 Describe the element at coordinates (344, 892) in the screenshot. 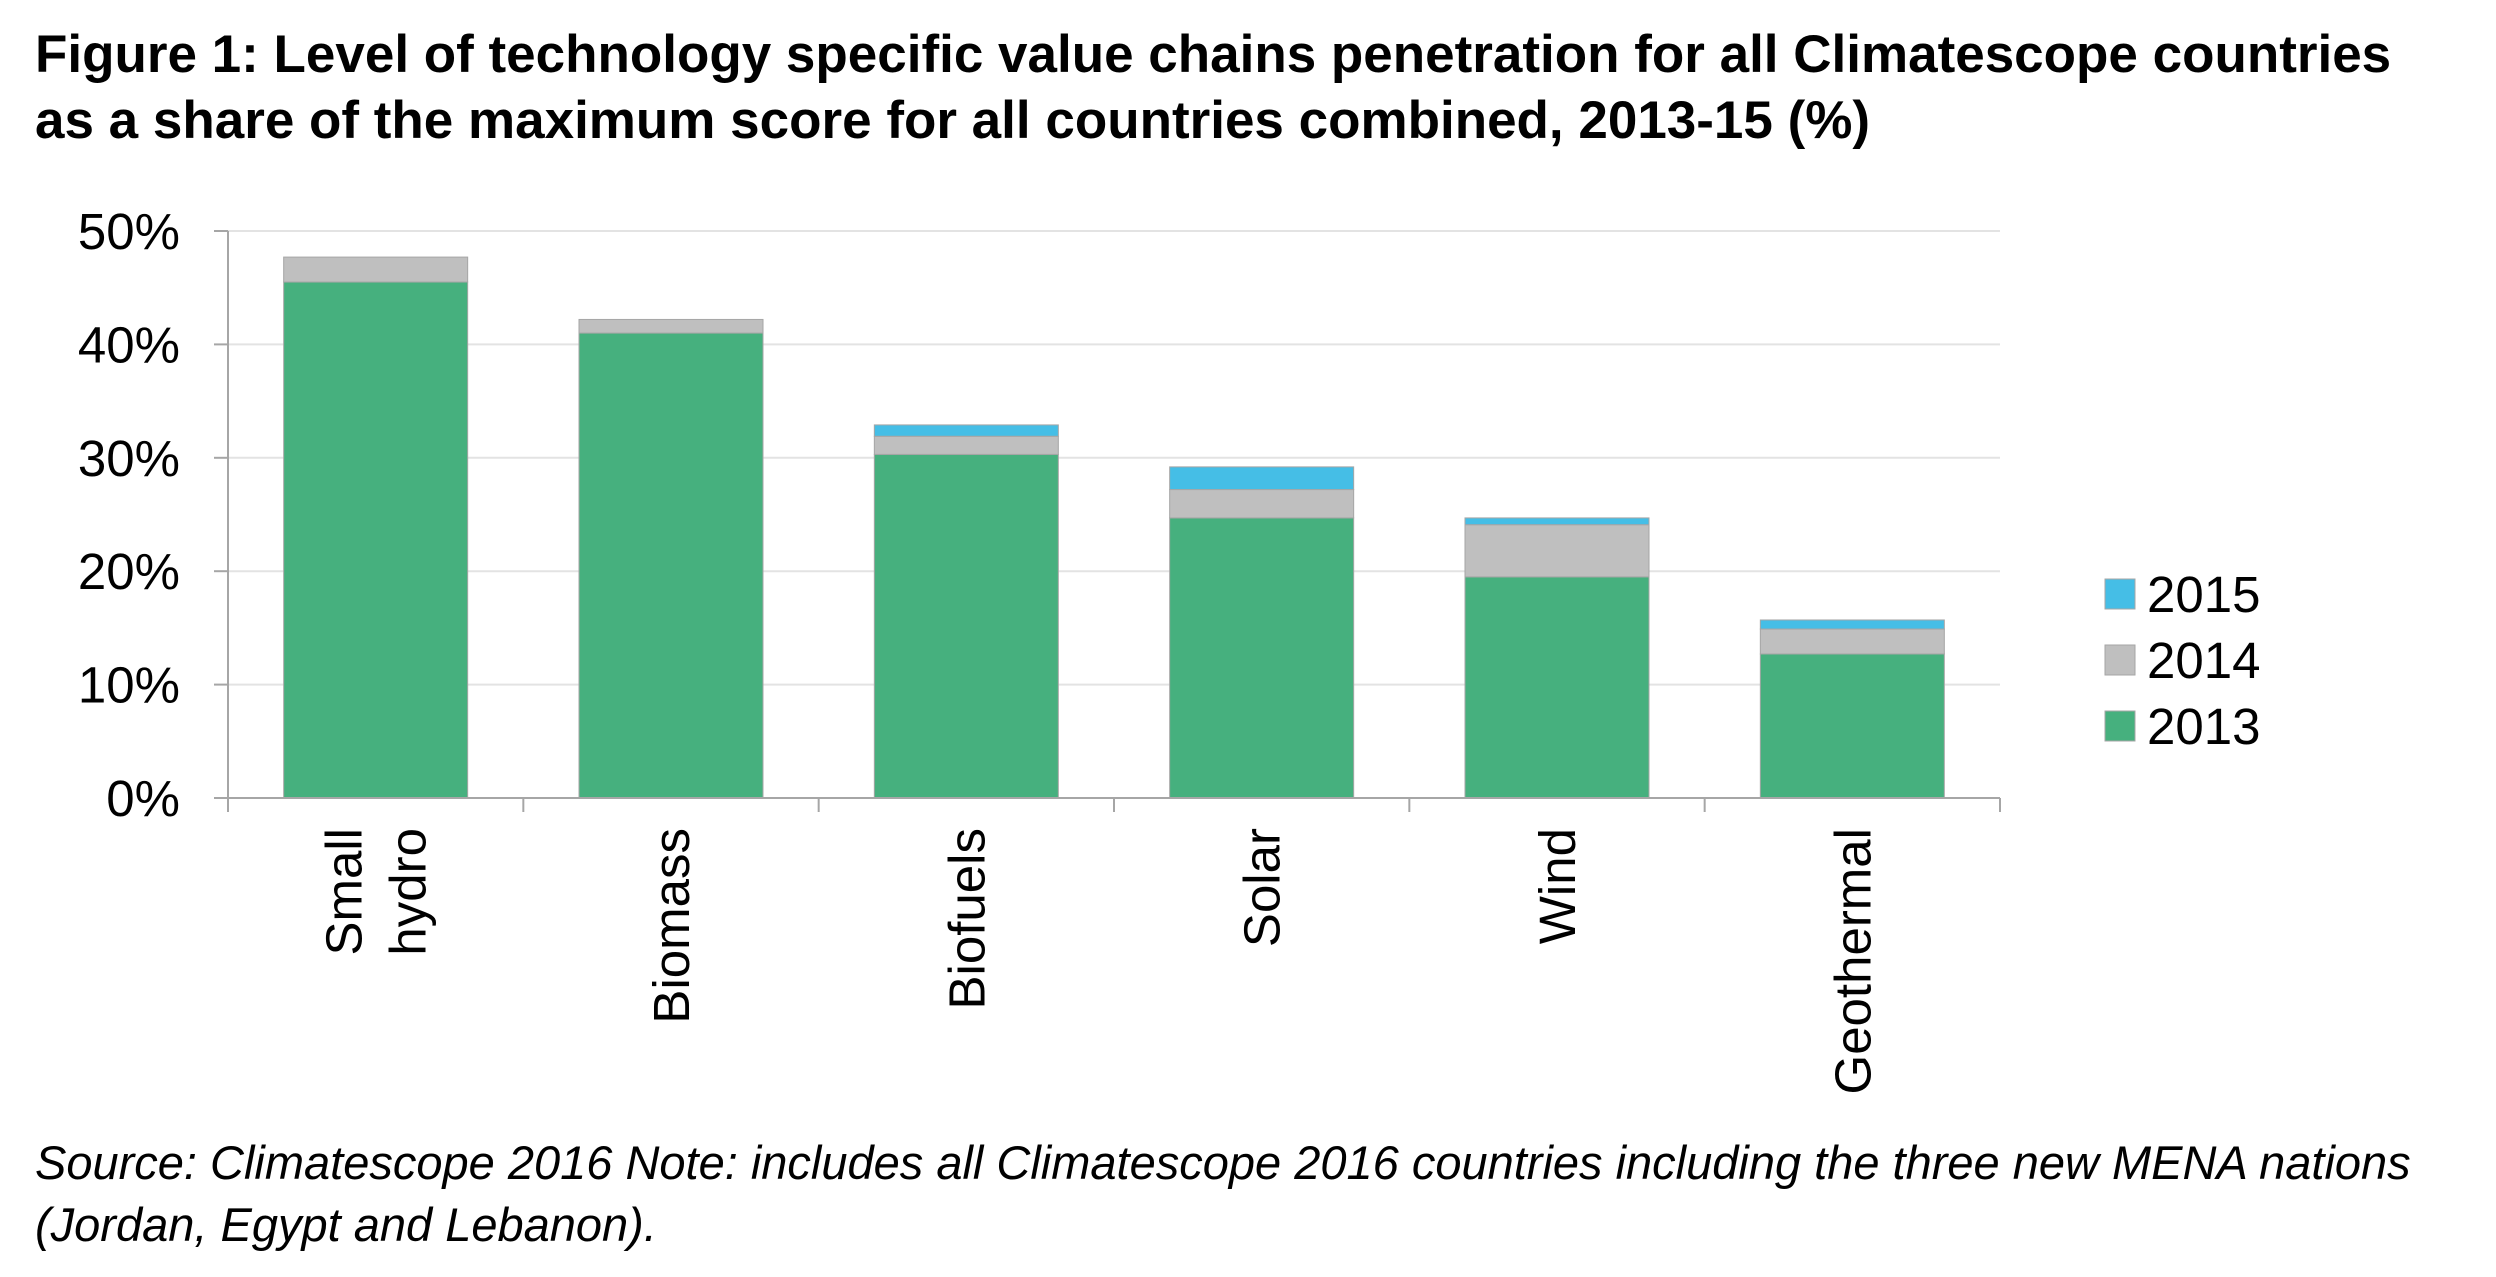

I see `x-category-label-small: Small` at that location.